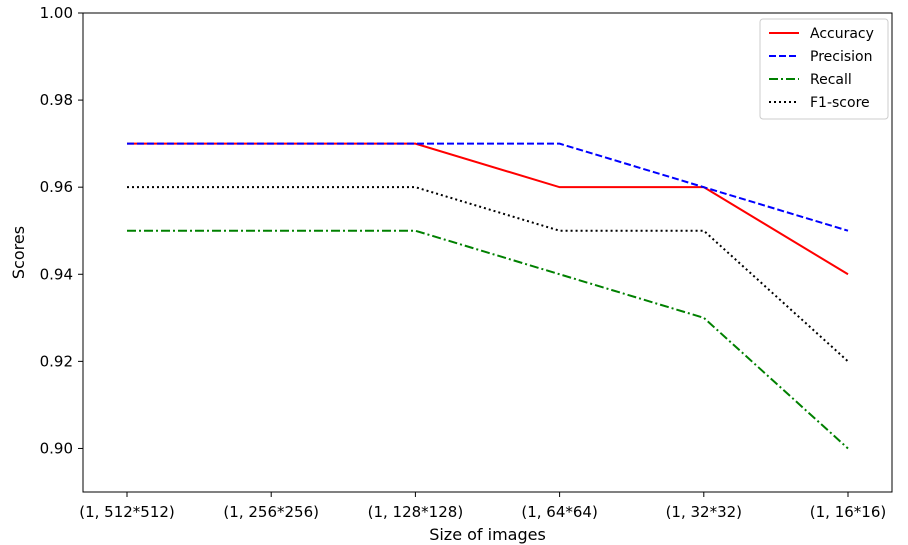 Image resolution: width=908 pixels, height=545 pixels. What do you see at coordinates (831, 80) in the screenshot?
I see `legend-label-recall: Recall` at bounding box center [831, 80].